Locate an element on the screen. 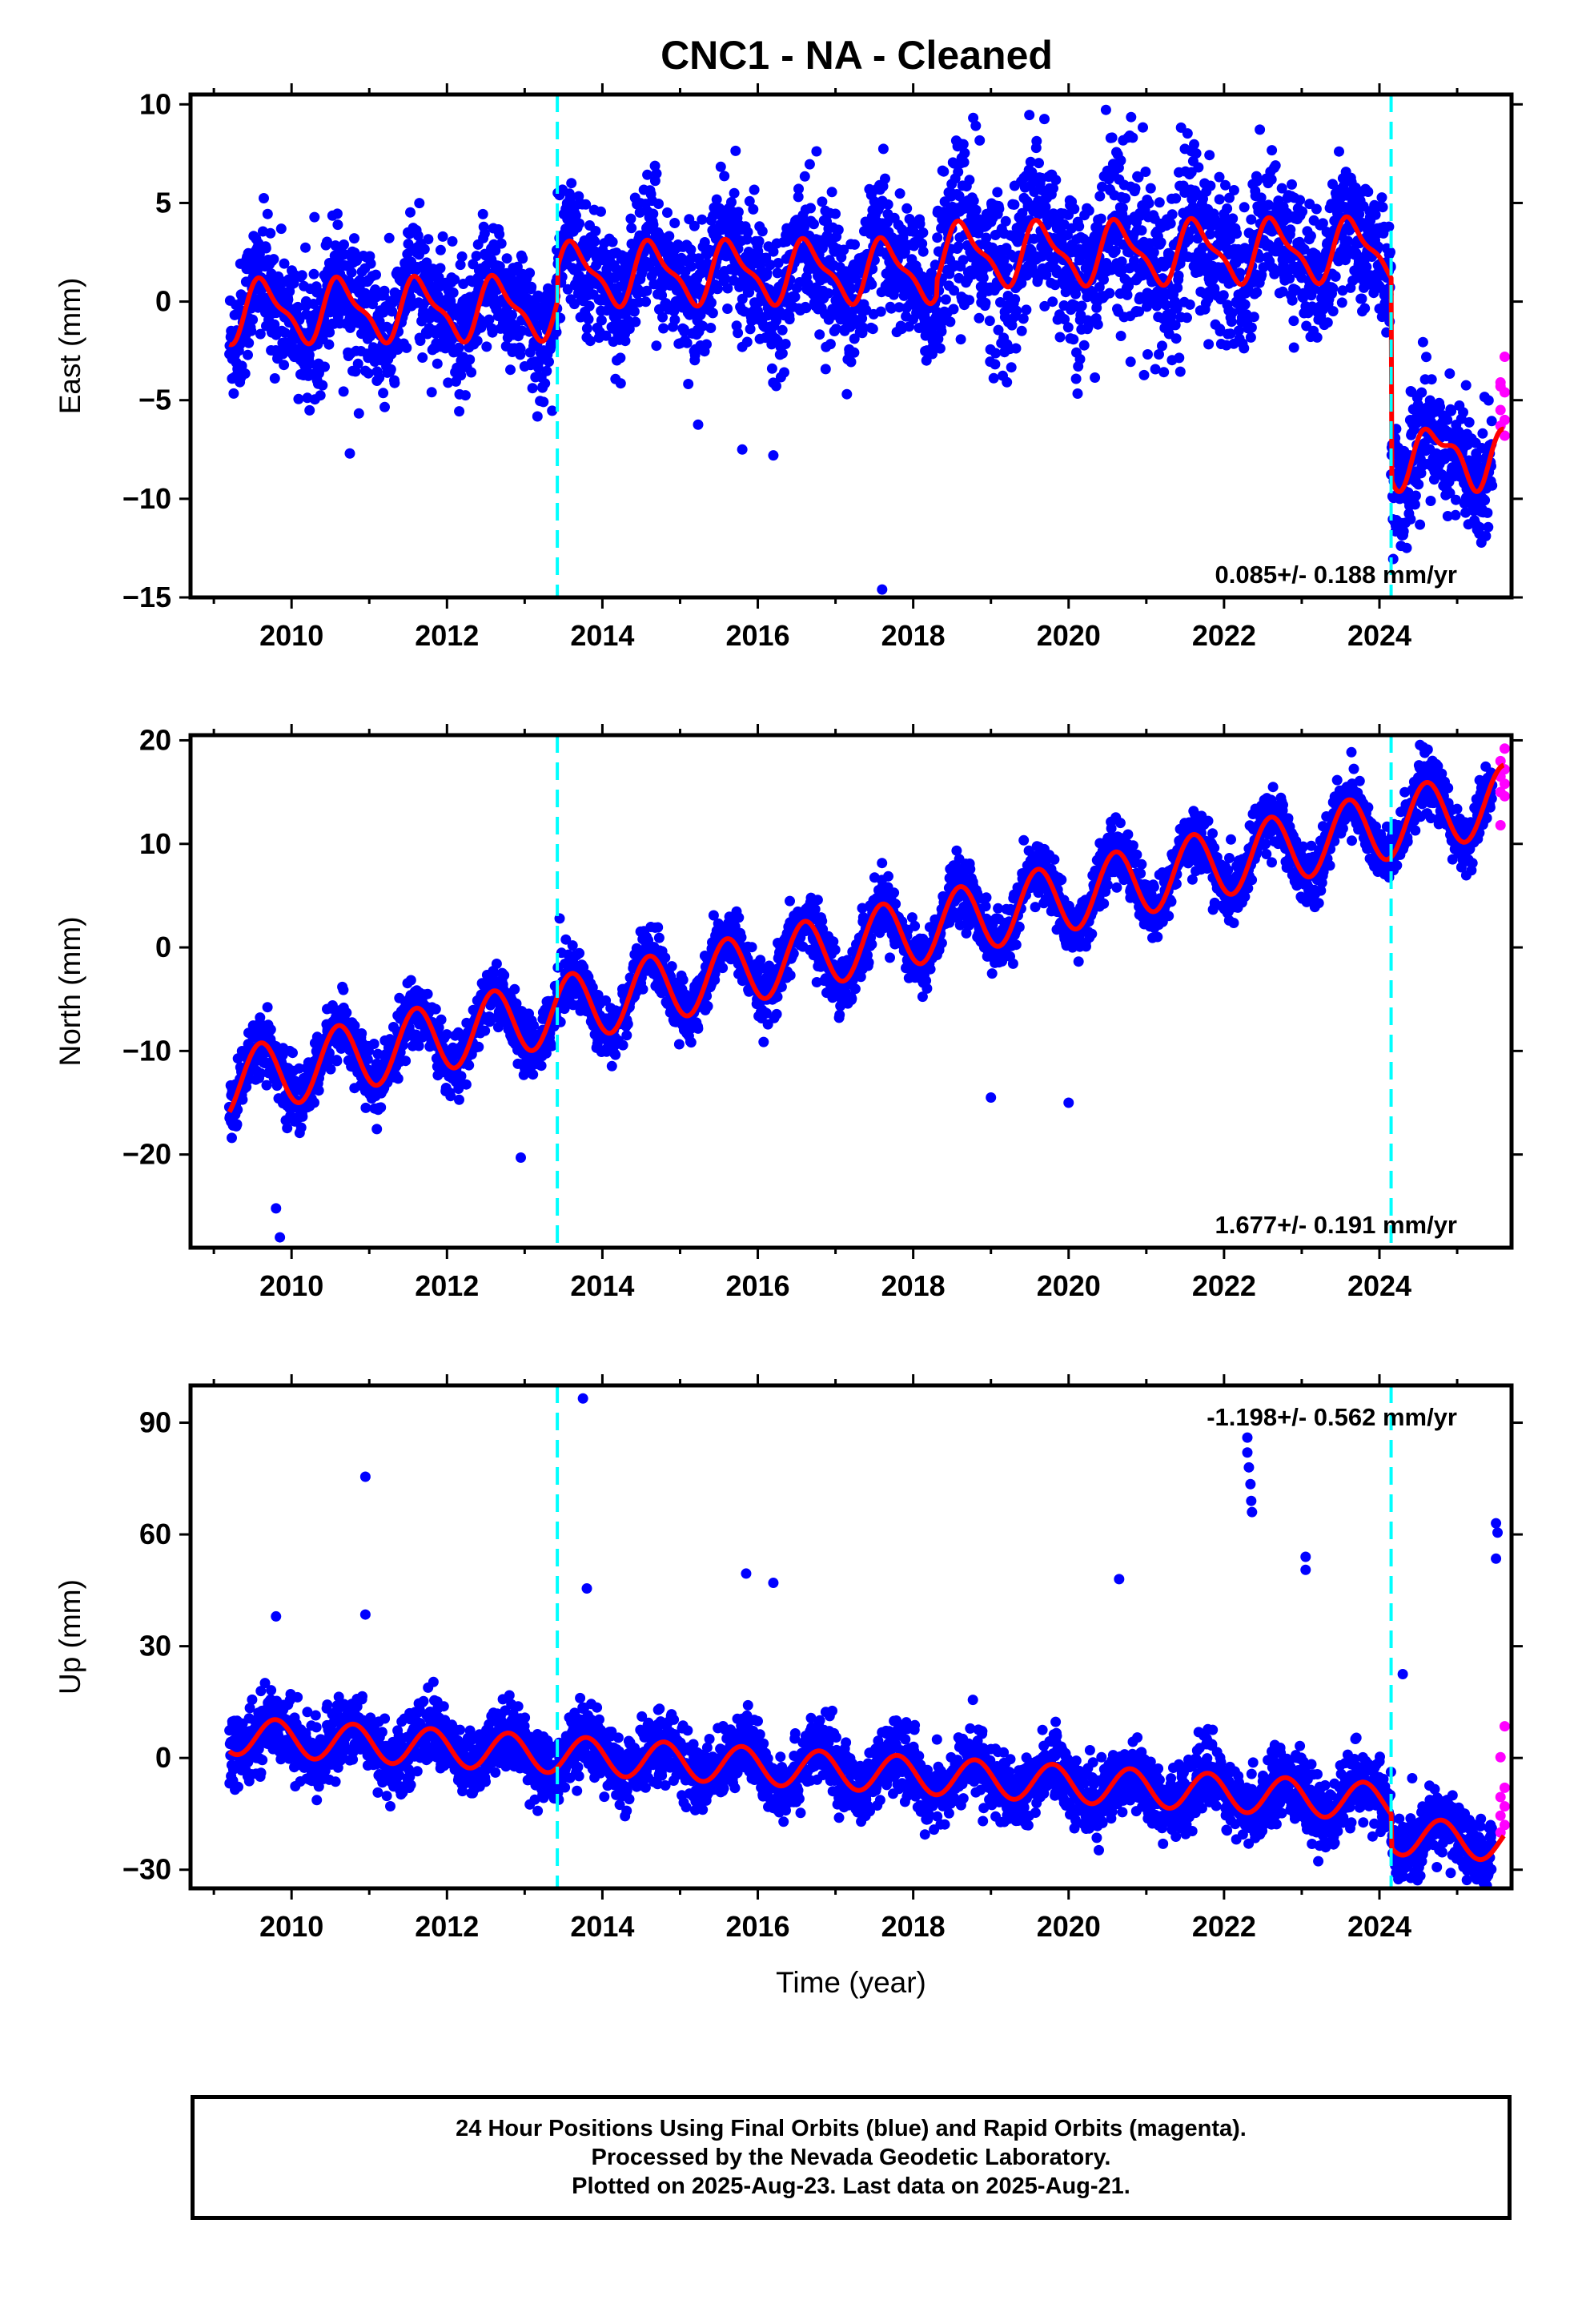  x-tick-label: 2020 is located at coordinates (1069, 635).